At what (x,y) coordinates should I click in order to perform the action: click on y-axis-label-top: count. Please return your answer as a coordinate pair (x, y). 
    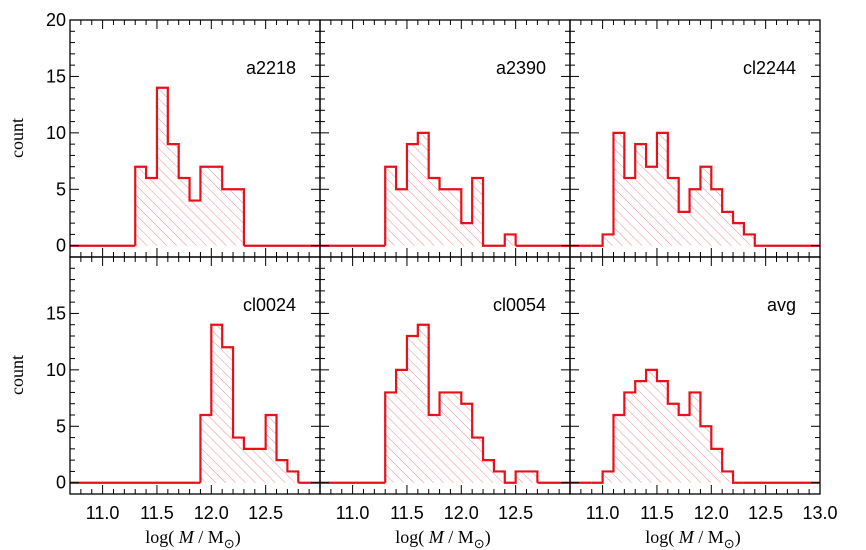
    Looking at the image, I should click on (17, 138).